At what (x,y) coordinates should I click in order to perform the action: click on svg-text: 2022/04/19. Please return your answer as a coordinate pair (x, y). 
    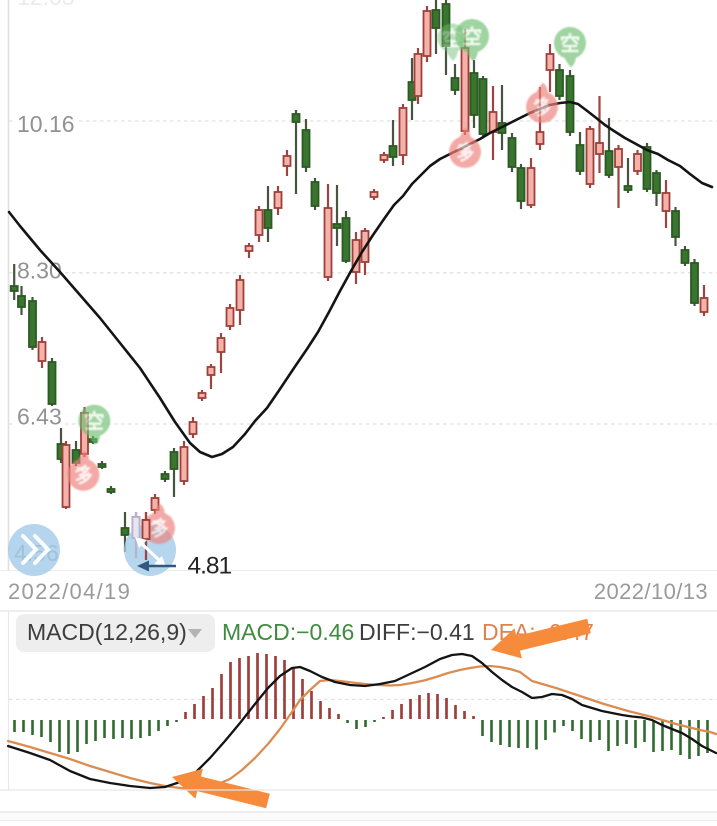
    Looking at the image, I should click on (69, 591).